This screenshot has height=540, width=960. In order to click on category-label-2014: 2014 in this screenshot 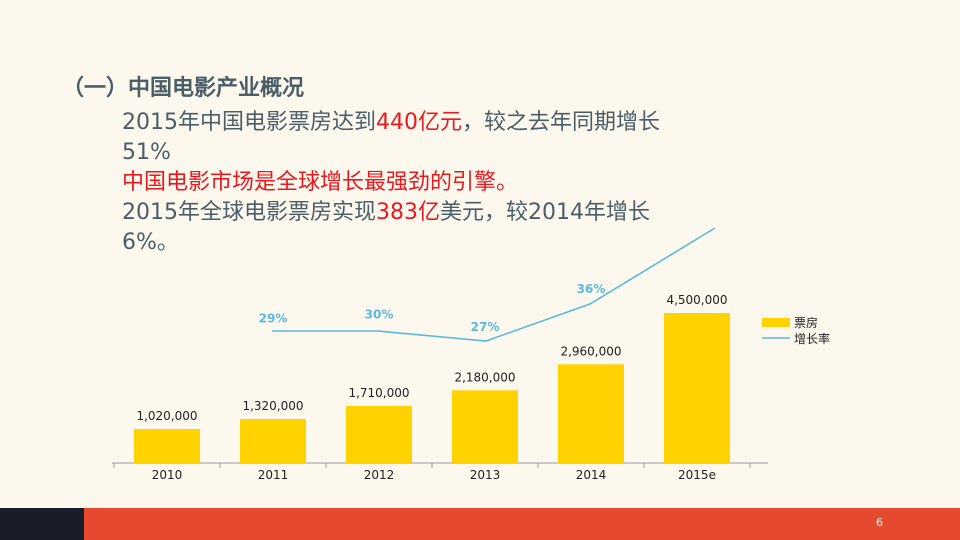, I will do `click(591, 475)`.